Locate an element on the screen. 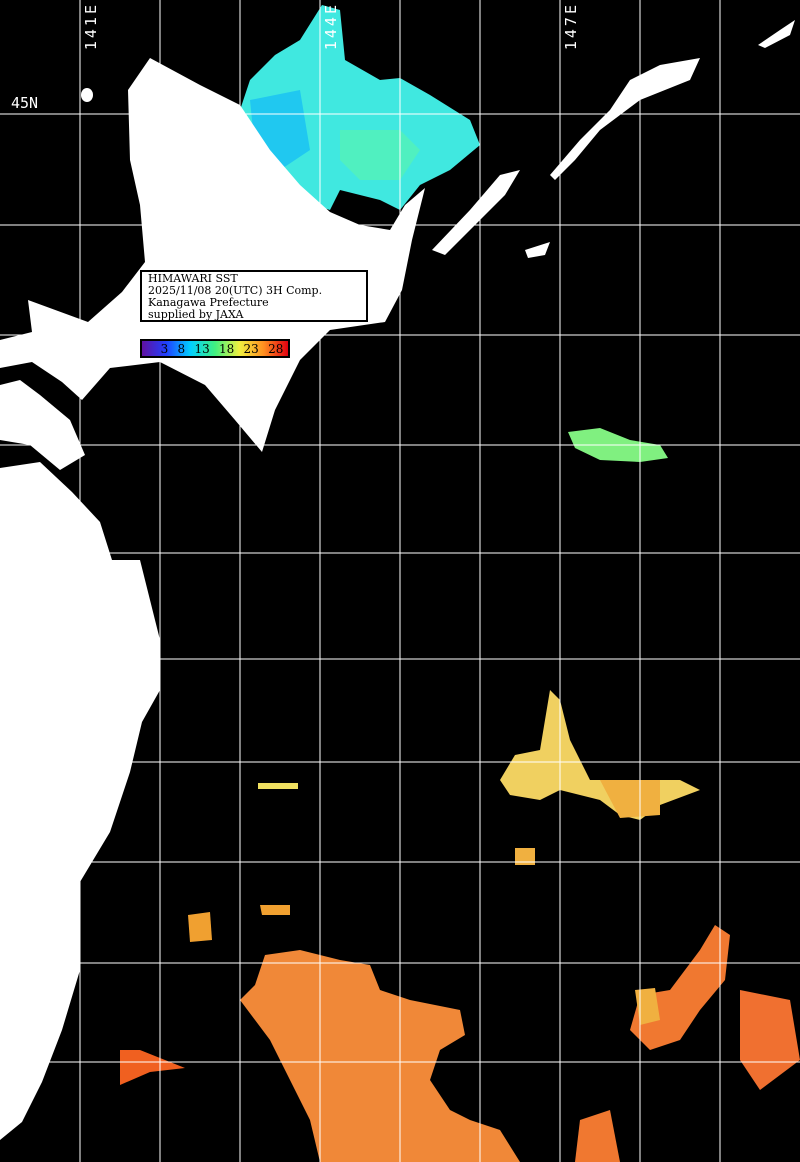 This screenshot has height=1162, width=800. longitude-label-141e: 141E is located at coordinates (91, 26).